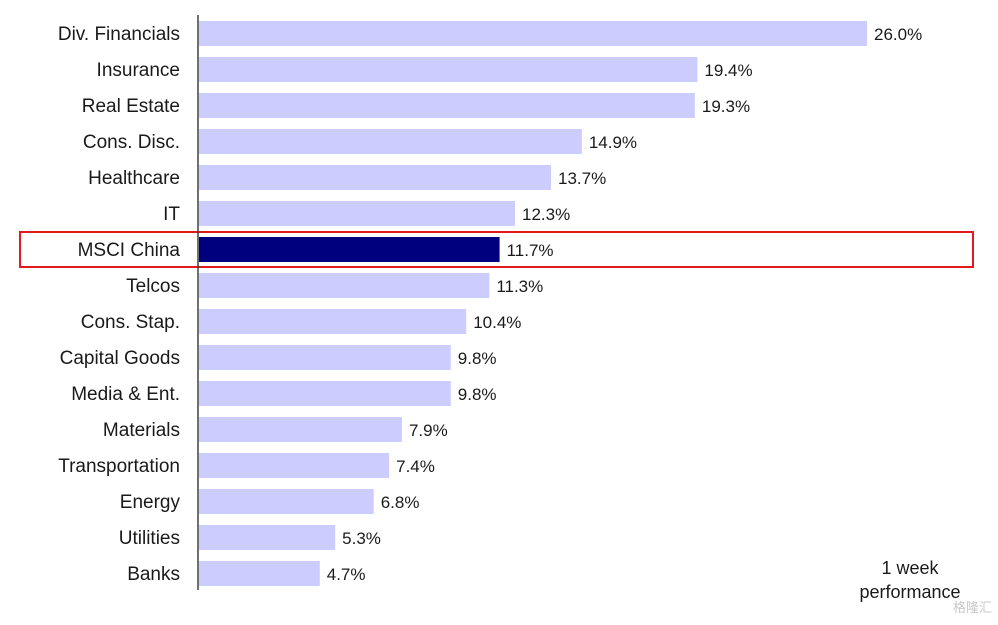  I want to click on bar-healthcare, so click(375, 177).